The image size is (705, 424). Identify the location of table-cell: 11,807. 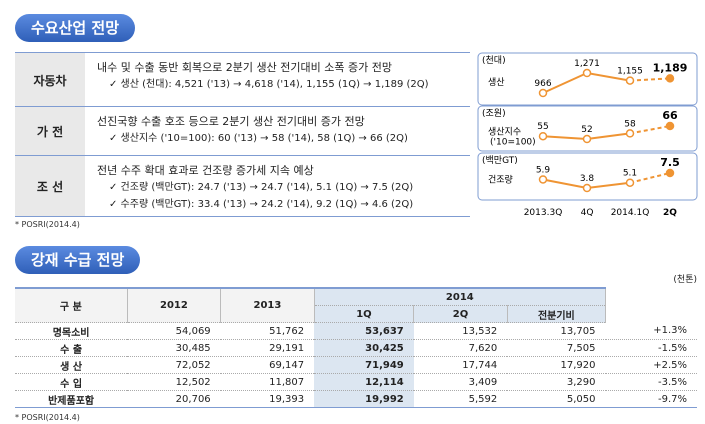
(267, 382).